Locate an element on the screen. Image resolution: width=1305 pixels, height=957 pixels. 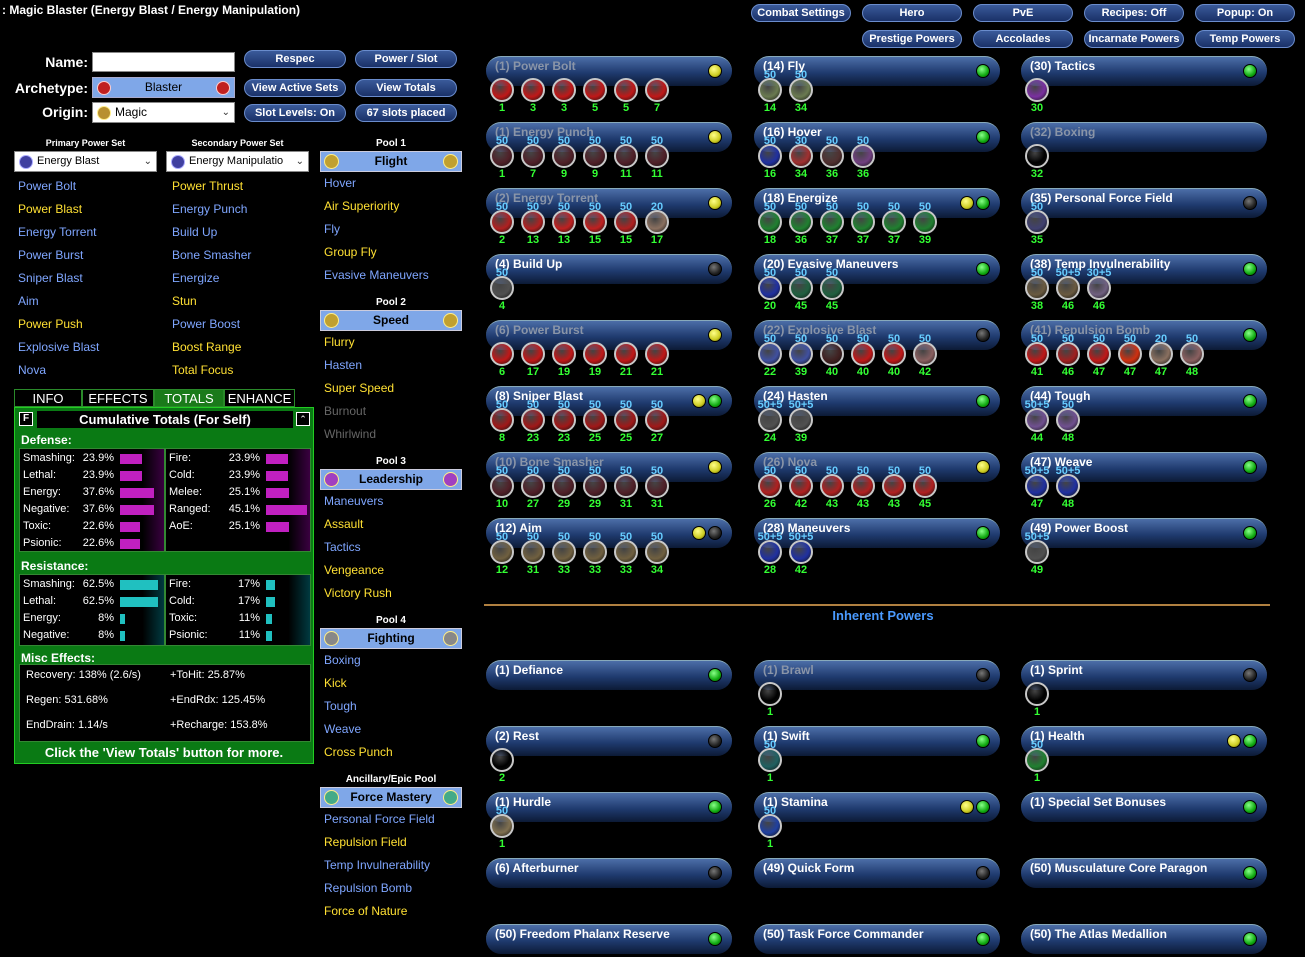
power-slot-bar: (28) Maneuvers is located at coordinates (877, 533).